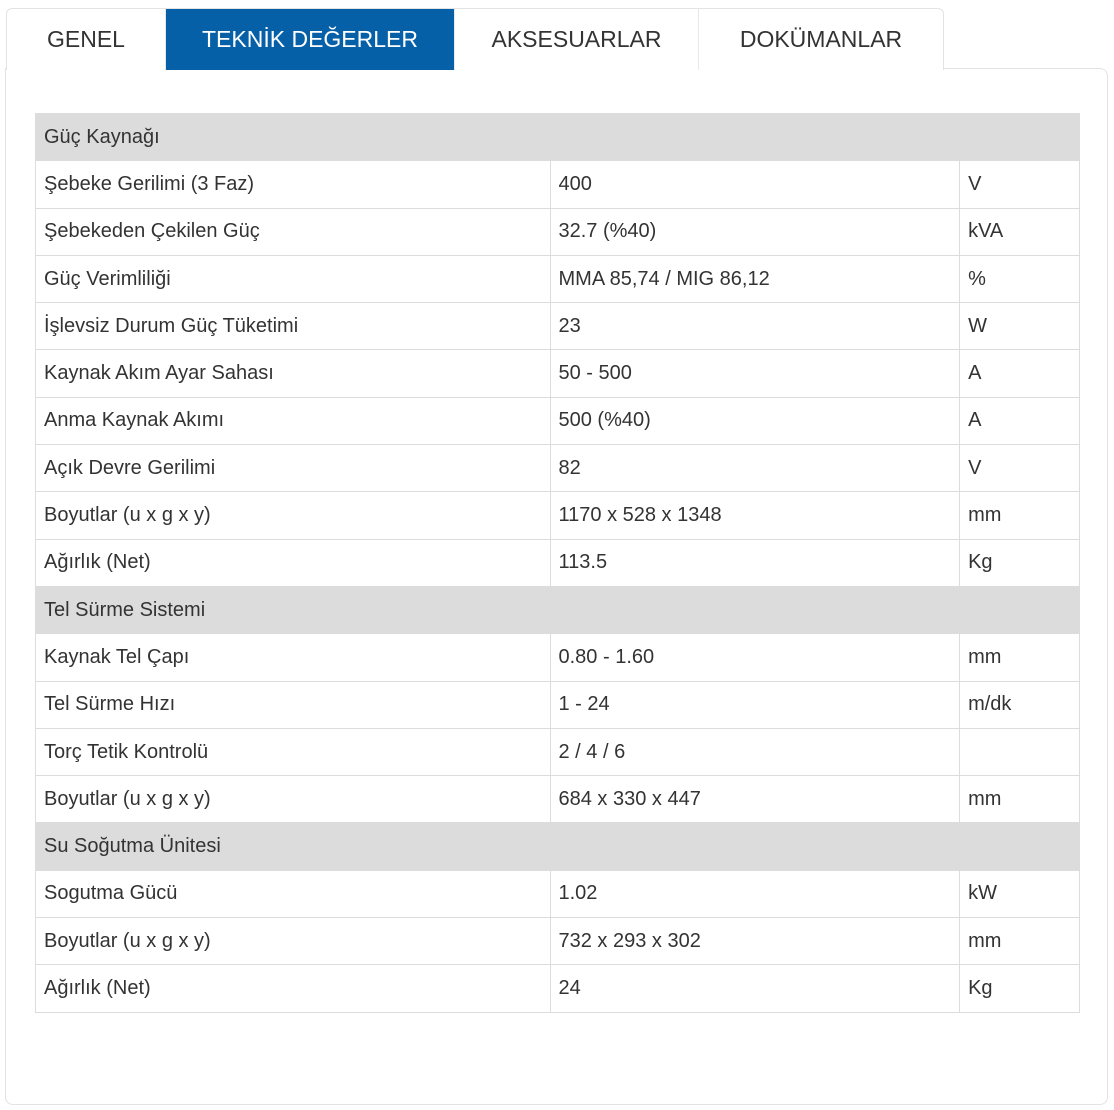 The image size is (1114, 1110). What do you see at coordinates (293, 894) in the screenshot?
I see `spec-name: Sogutma Gücü` at bounding box center [293, 894].